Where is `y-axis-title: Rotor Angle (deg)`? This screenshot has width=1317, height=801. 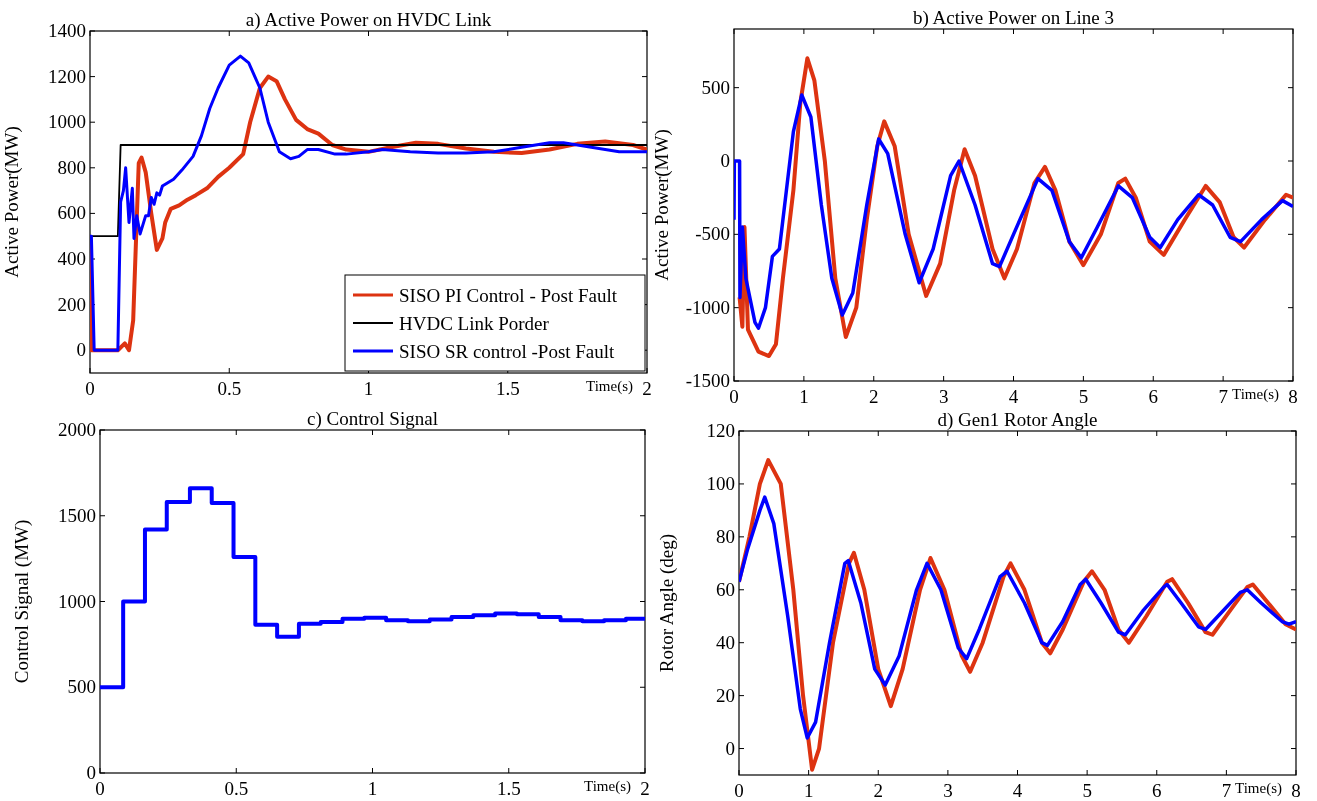 y-axis-title: Rotor Angle (deg) is located at coordinates (667, 603).